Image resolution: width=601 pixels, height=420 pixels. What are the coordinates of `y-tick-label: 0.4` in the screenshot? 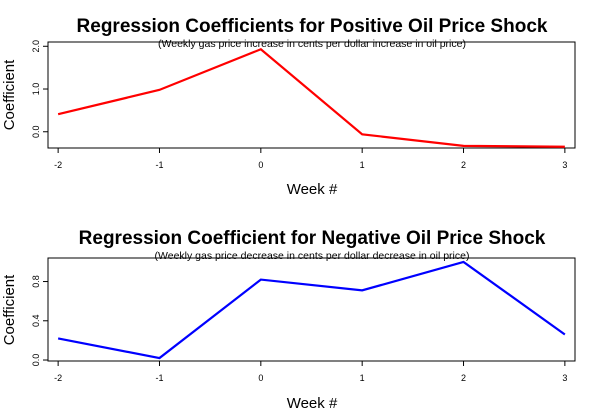 It's located at (36, 321).